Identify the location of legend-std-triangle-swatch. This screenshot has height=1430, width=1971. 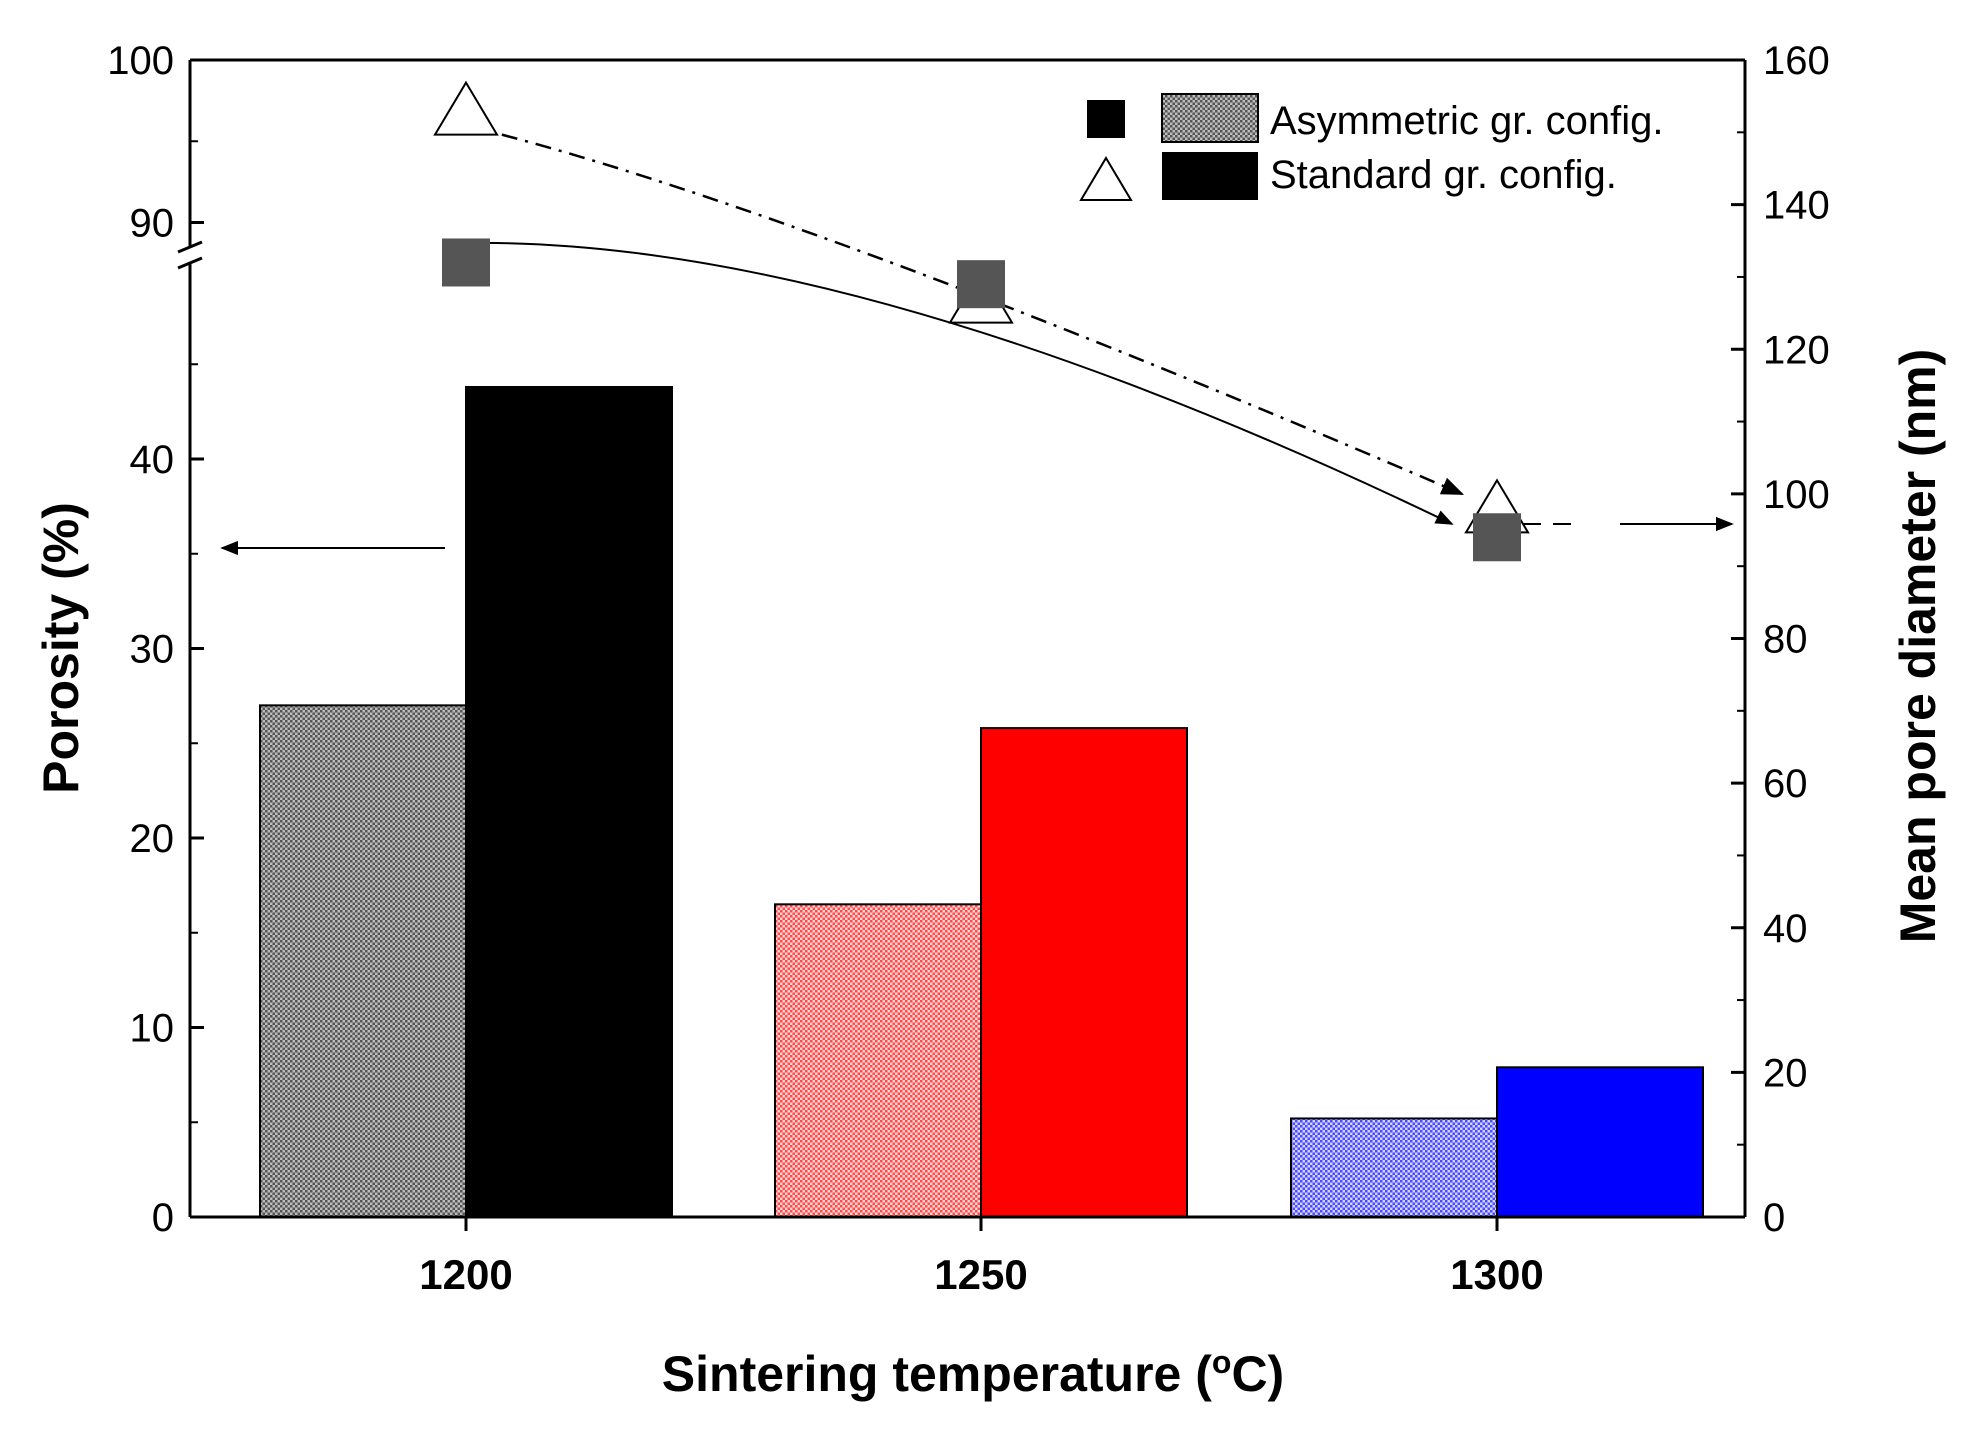
(1106, 178).